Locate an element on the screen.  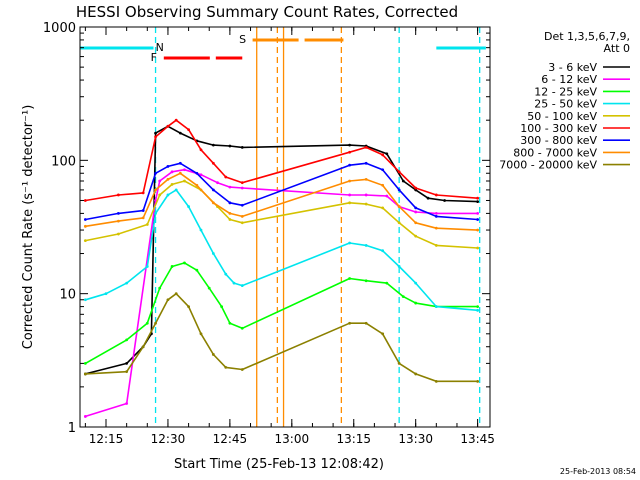
legend-label: 6 - 12 keV is located at coordinates (569, 79).